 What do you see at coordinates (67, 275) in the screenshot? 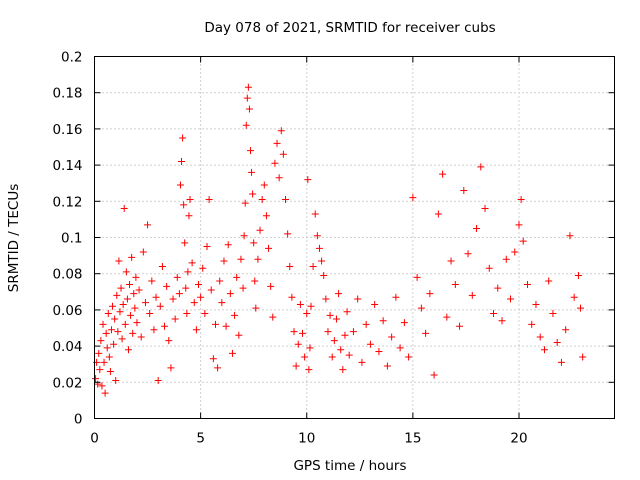
I see `y-tick-label: 0.08` at bounding box center [67, 275].